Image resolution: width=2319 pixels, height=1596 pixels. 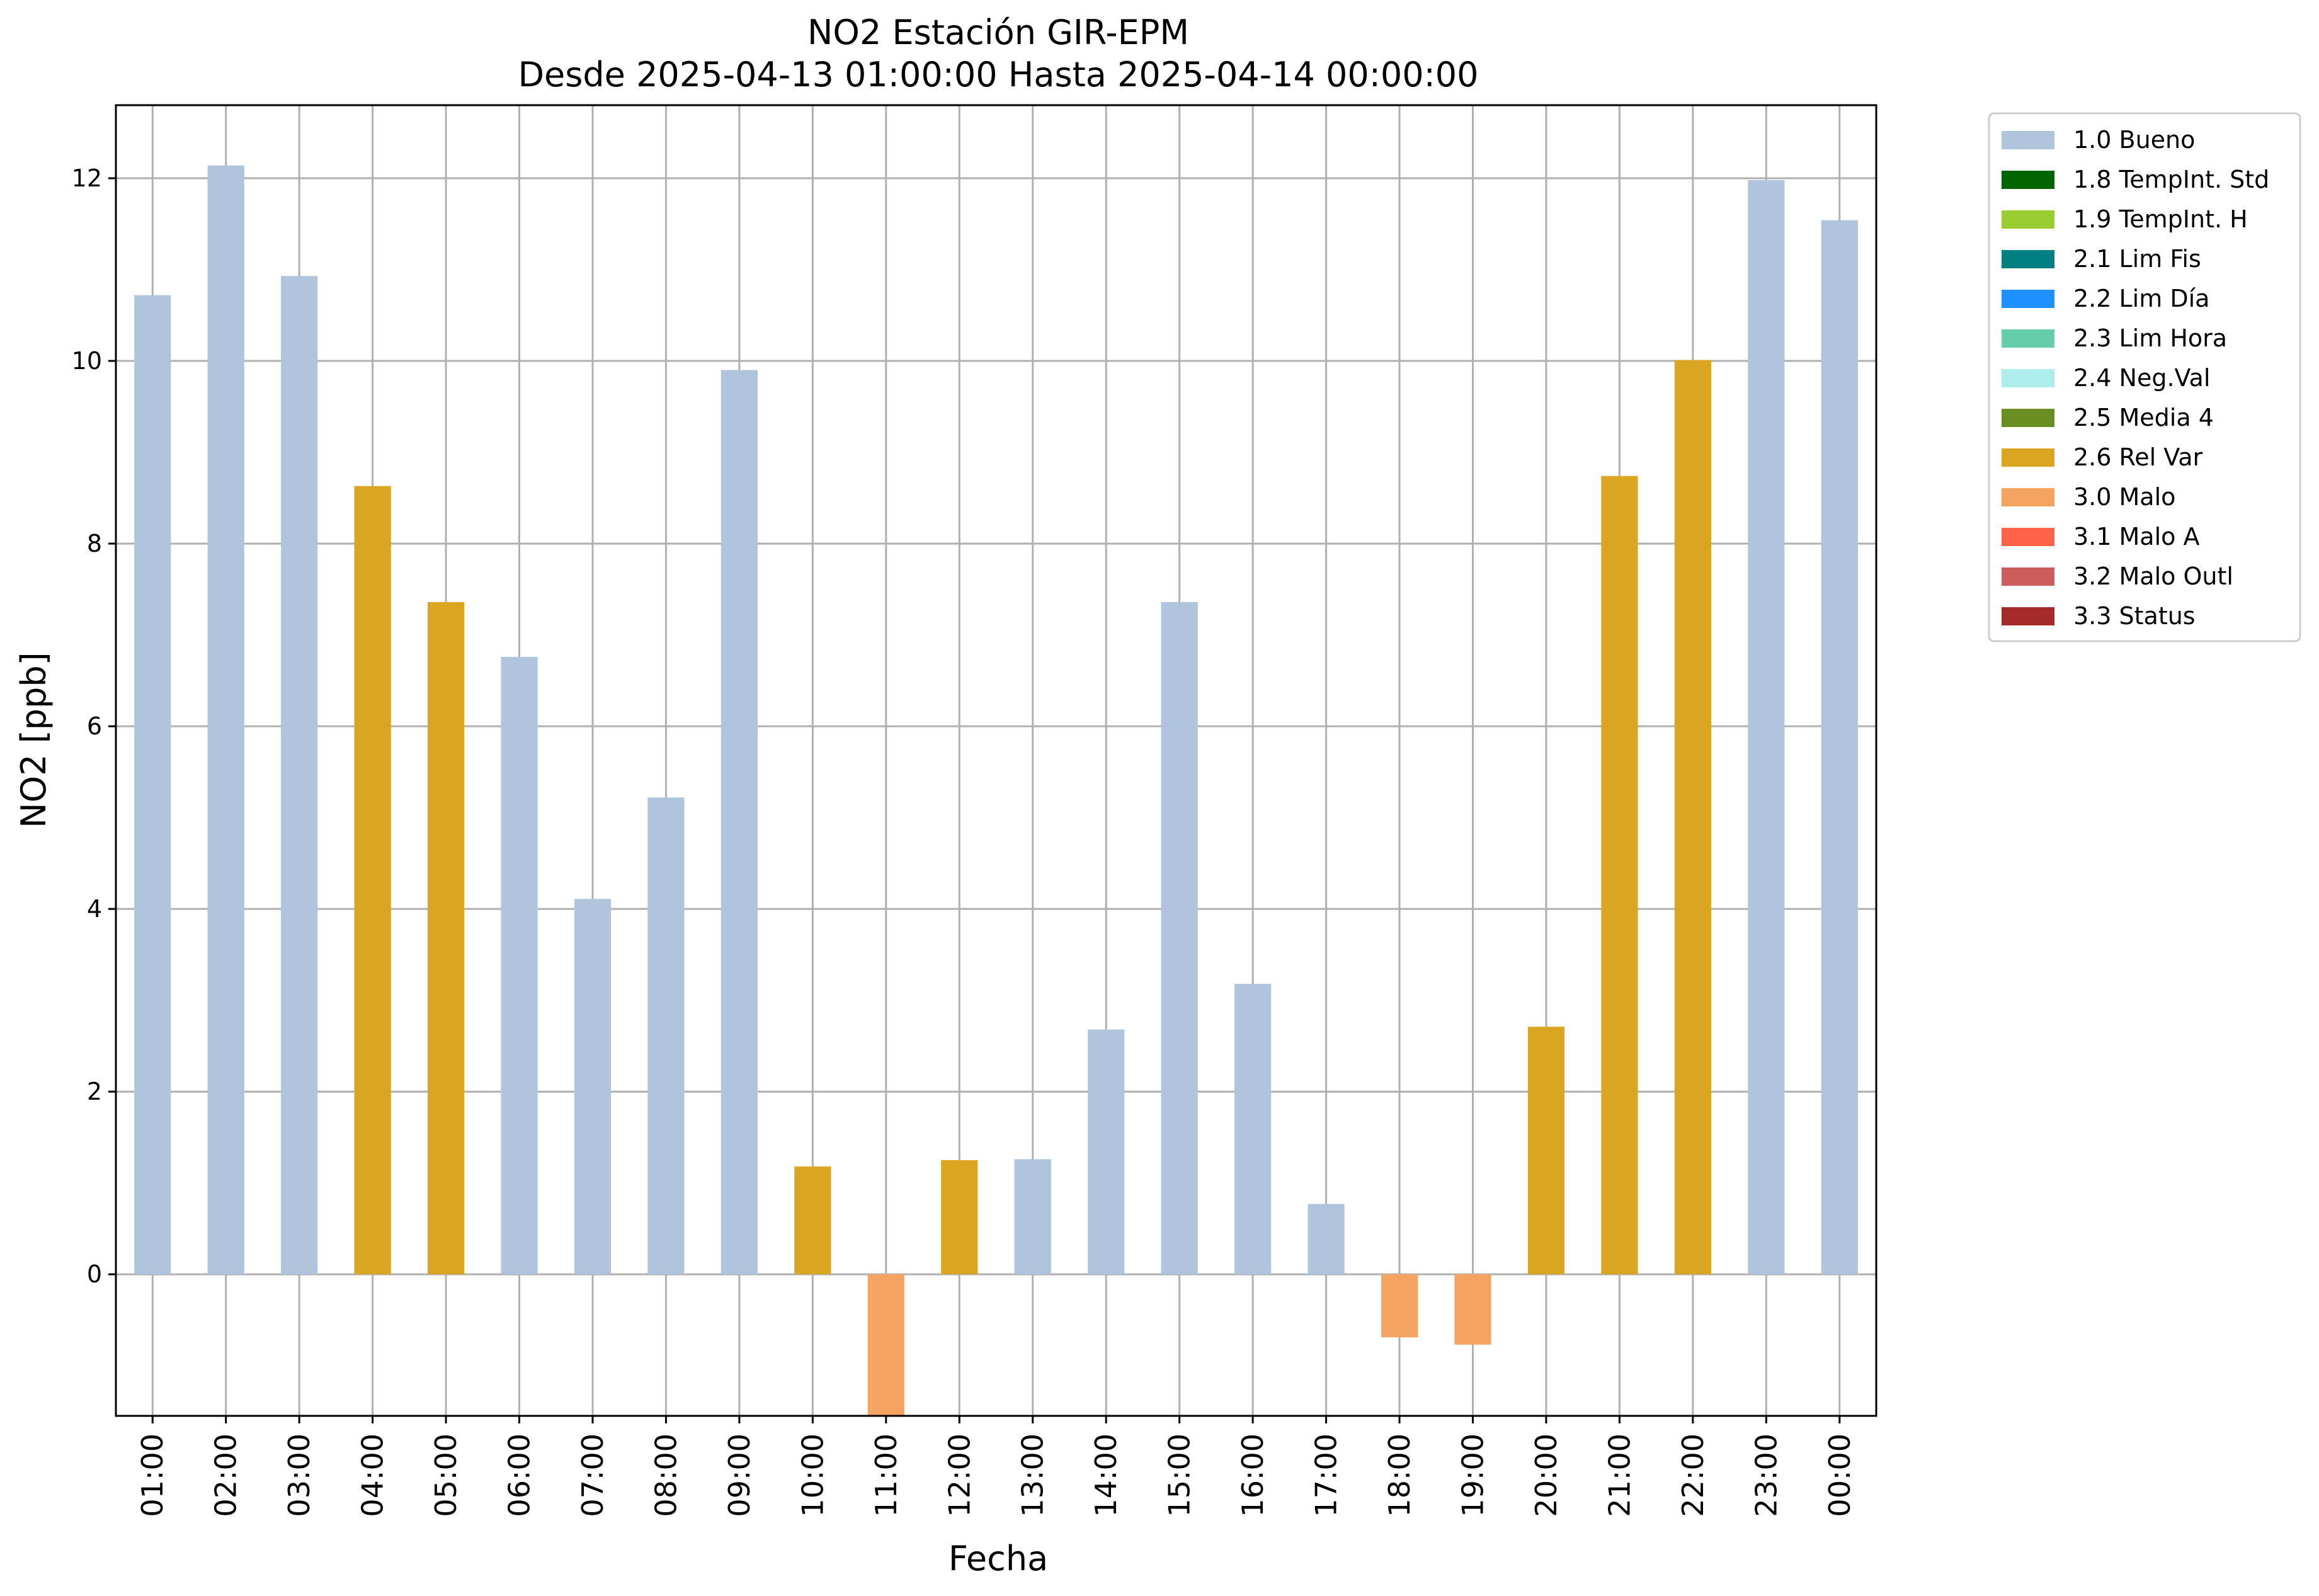 I want to click on x-tick-label: 23:00, so click(x=1766, y=1475).